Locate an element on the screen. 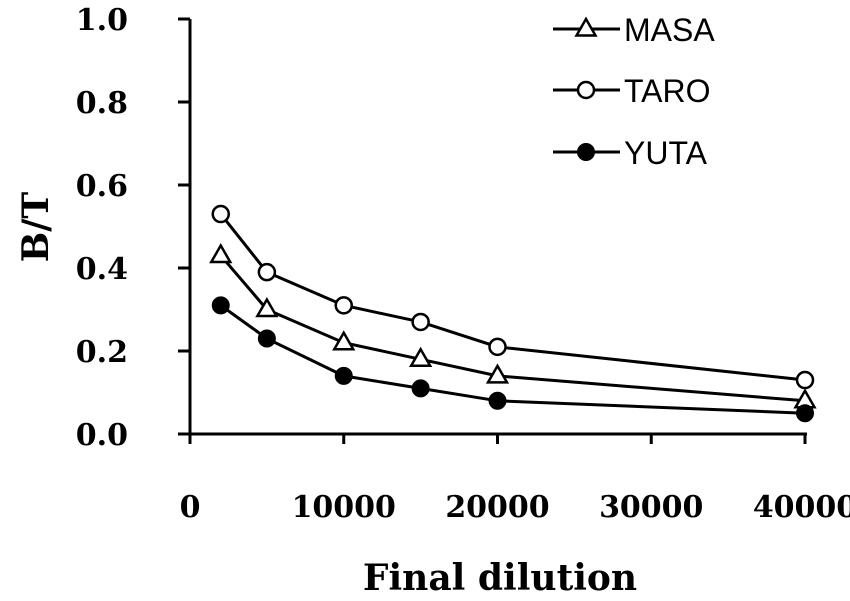 The width and height of the screenshot is (850, 601). legend-label: YUTA is located at coordinates (666, 153).